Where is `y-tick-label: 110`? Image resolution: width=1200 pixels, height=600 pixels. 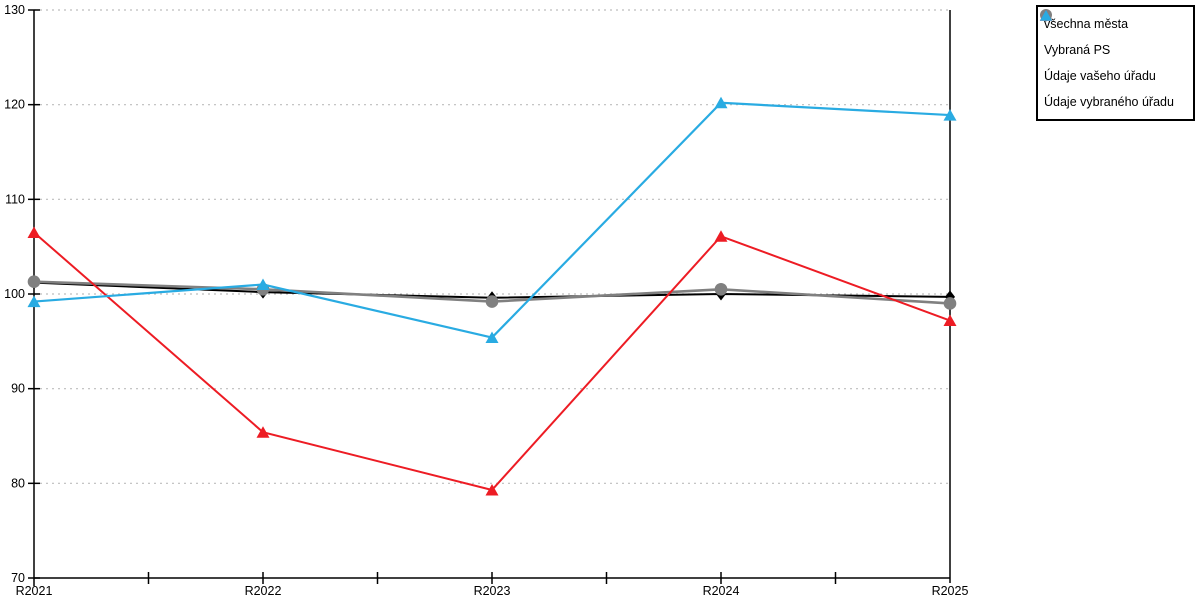 y-tick-label: 110 is located at coordinates (15, 199).